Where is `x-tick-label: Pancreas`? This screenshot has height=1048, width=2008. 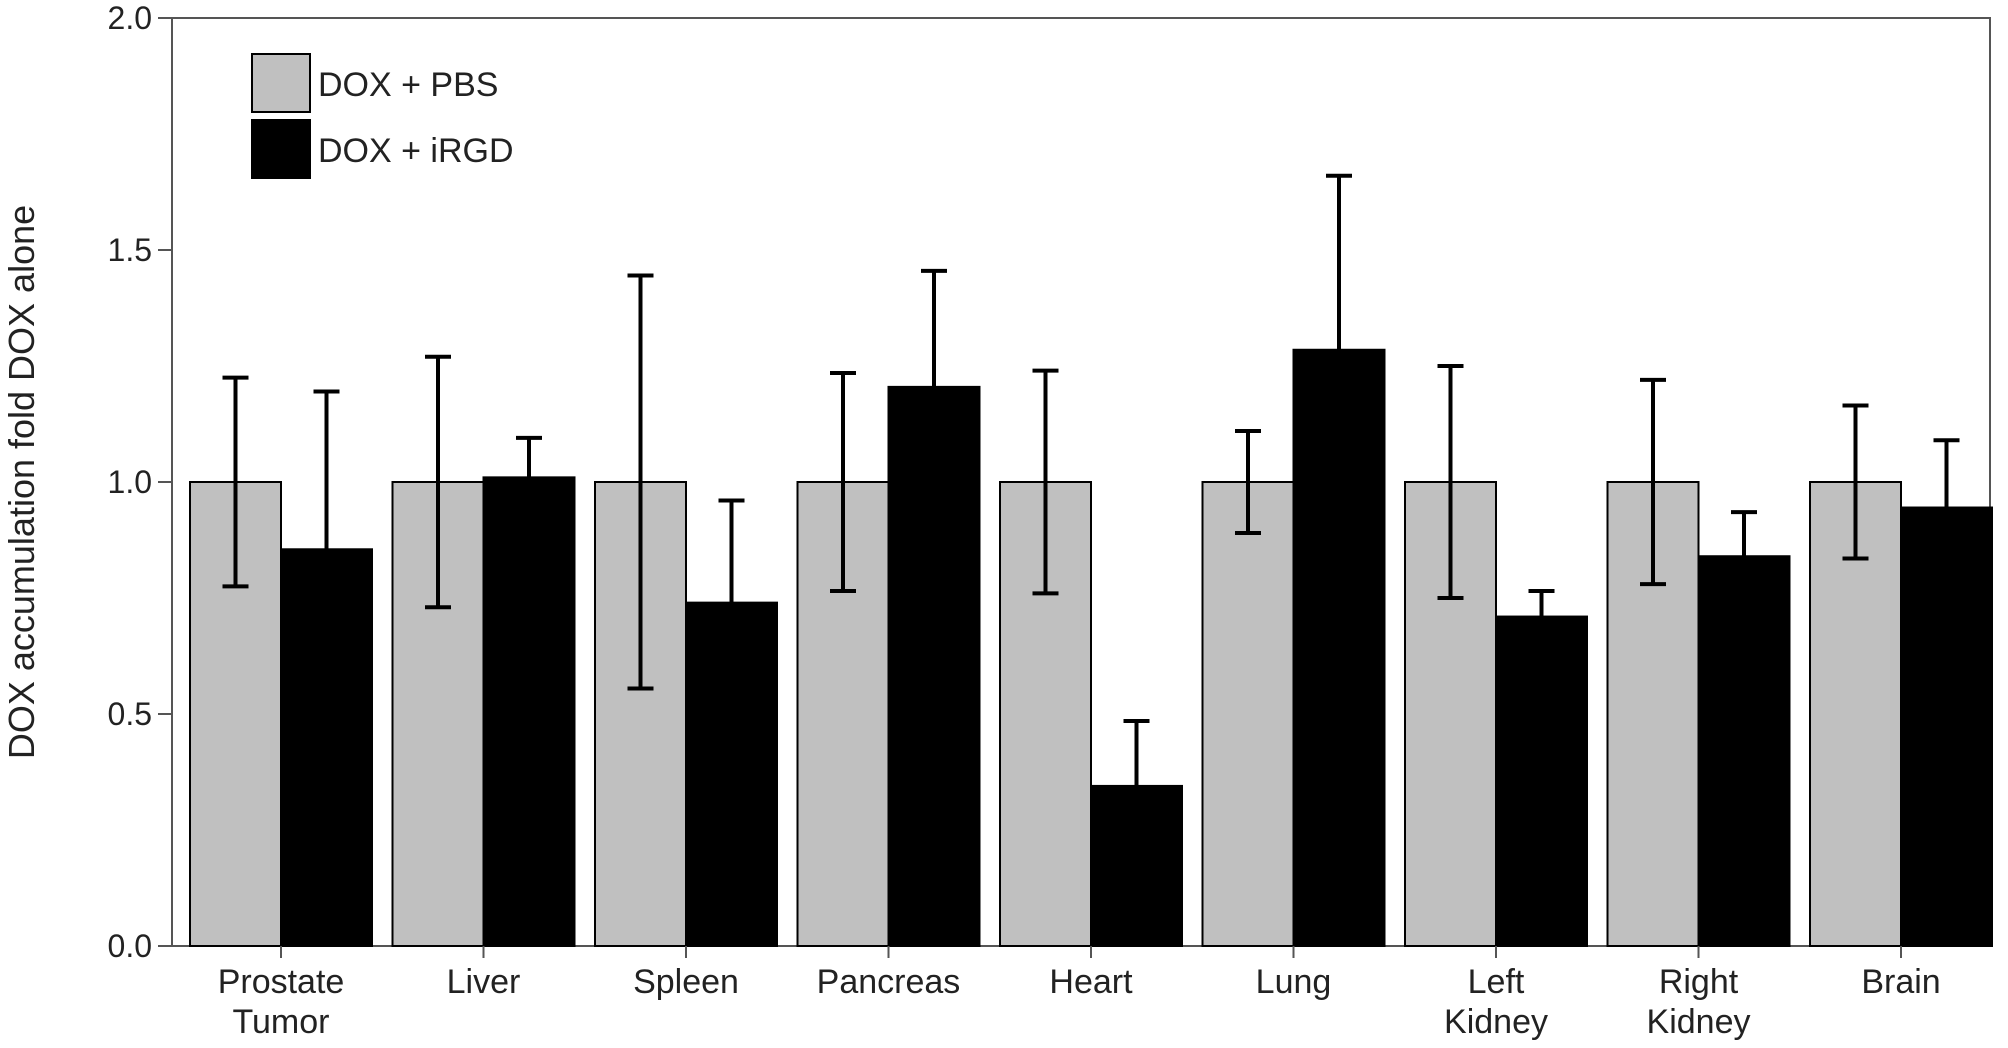 x-tick-label: Pancreas is located at coordinates (889, 982).